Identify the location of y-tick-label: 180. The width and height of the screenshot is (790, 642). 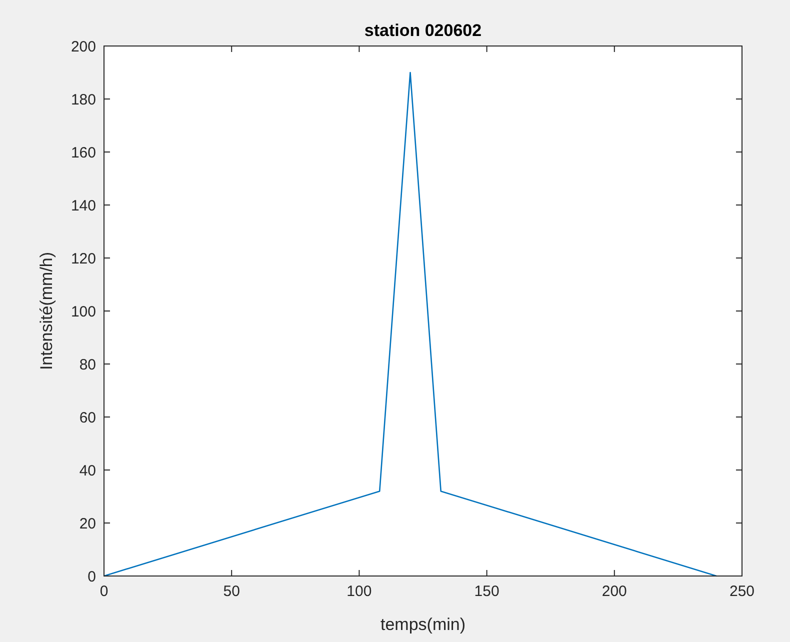
(83, 99).